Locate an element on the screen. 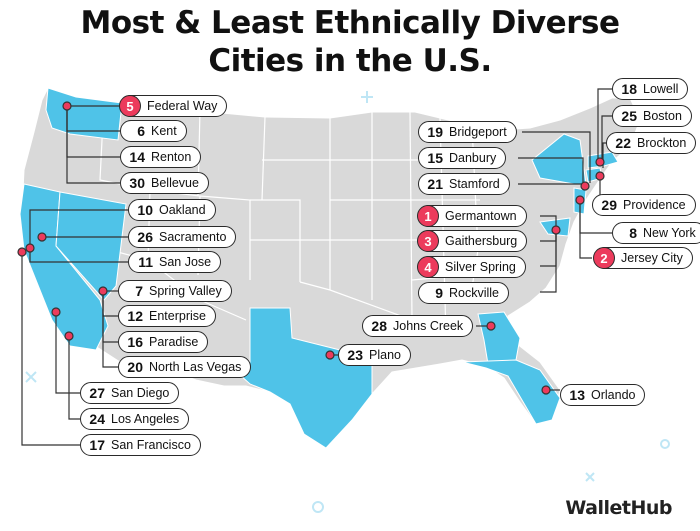 The width and height of the screenshot is (700, 531). rank-number: 25 is located at coordinates (629, 116).